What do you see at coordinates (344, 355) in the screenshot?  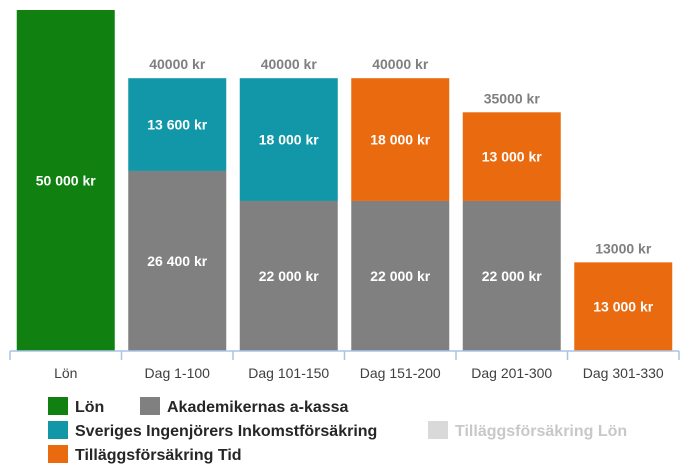 I see `x-axis` at bounding box center [344, 355].